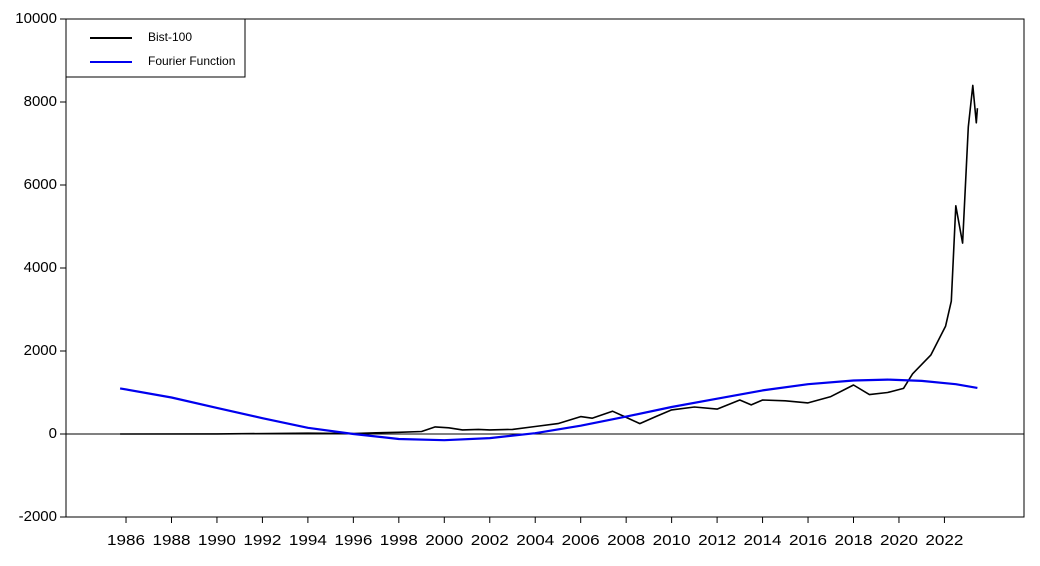 This screenshot has height=566, width=1040. What do you see at coordinates (155, 48) in the screenshot?
I see `legend-box` at bounding box center [155, 48].